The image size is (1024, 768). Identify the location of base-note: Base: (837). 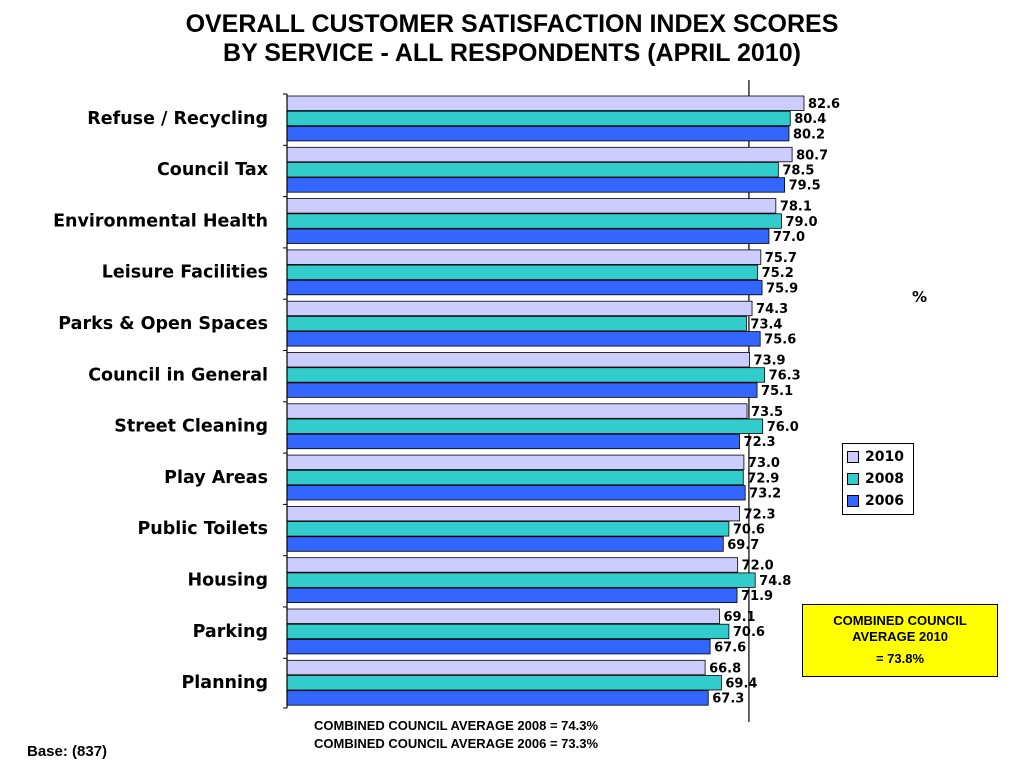
(67, 751).